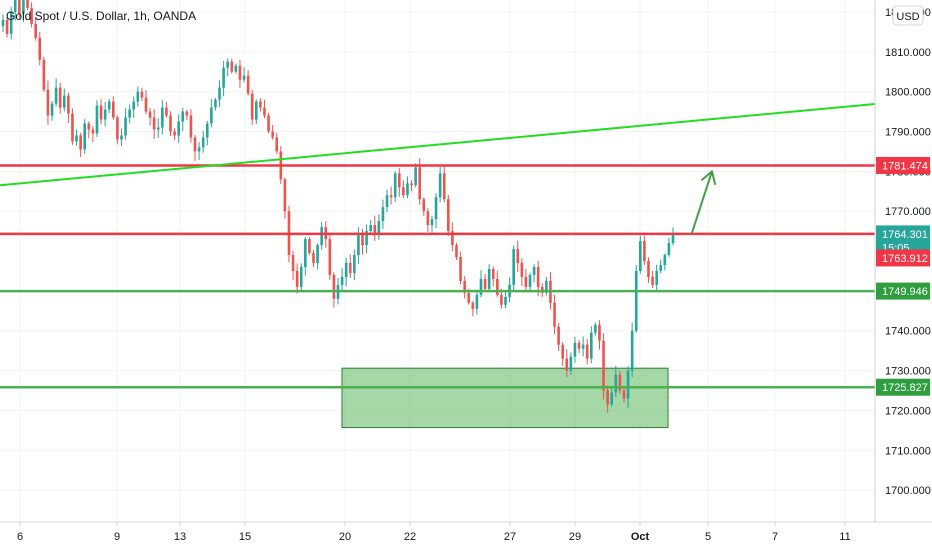 The image size is (932, 550). I want to click on price-tag-bg, so click(903, 165).